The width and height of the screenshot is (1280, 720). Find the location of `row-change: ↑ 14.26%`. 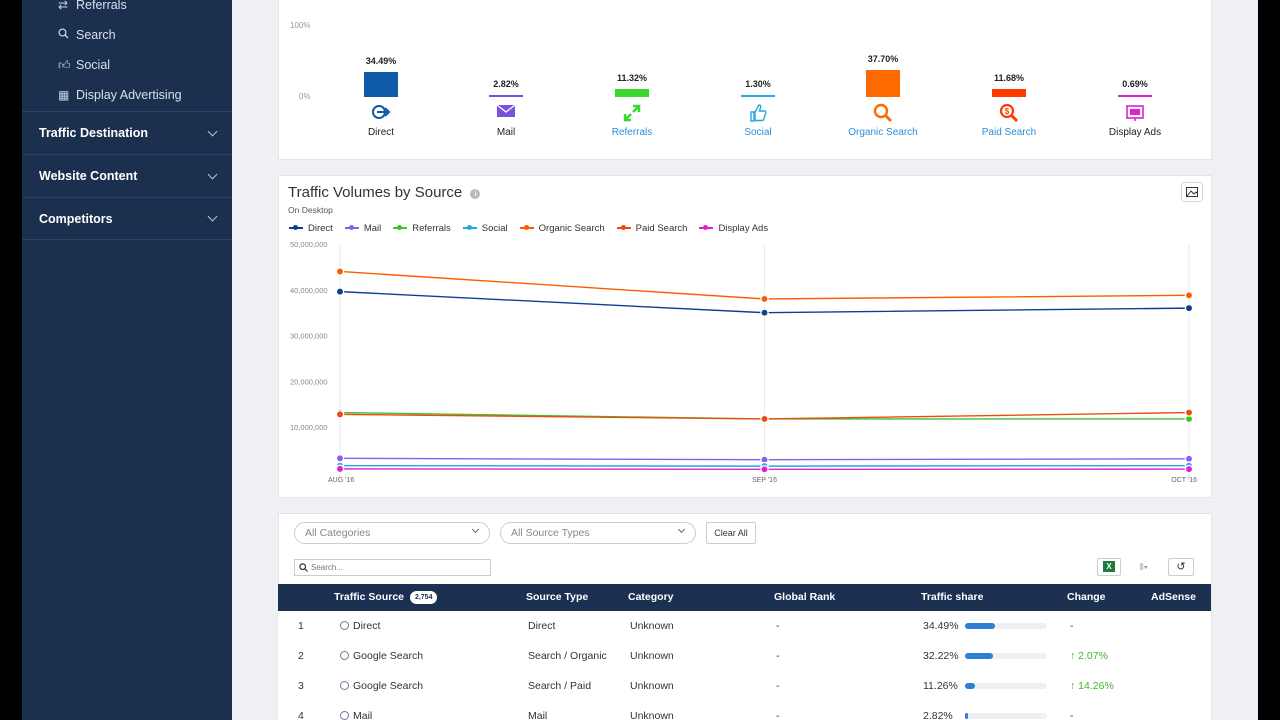

row-change: ↑ 14.26% is located at coordinates (1092, 686).